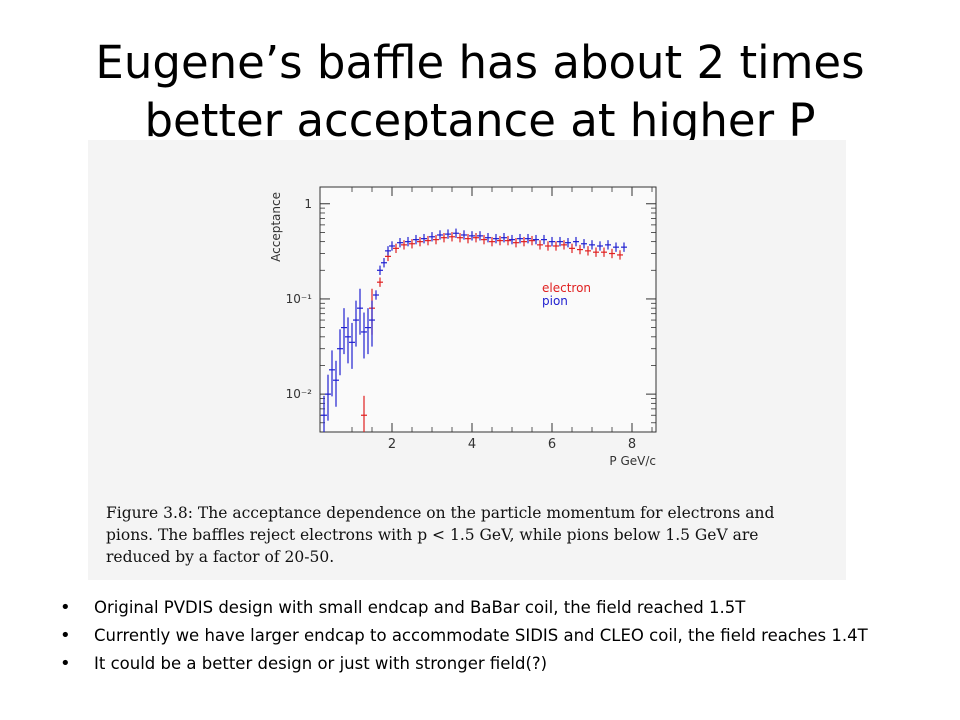  Describe the element at coordinates (392, 444) in the screenshot. I see `x-tick-label: 2` at that location.